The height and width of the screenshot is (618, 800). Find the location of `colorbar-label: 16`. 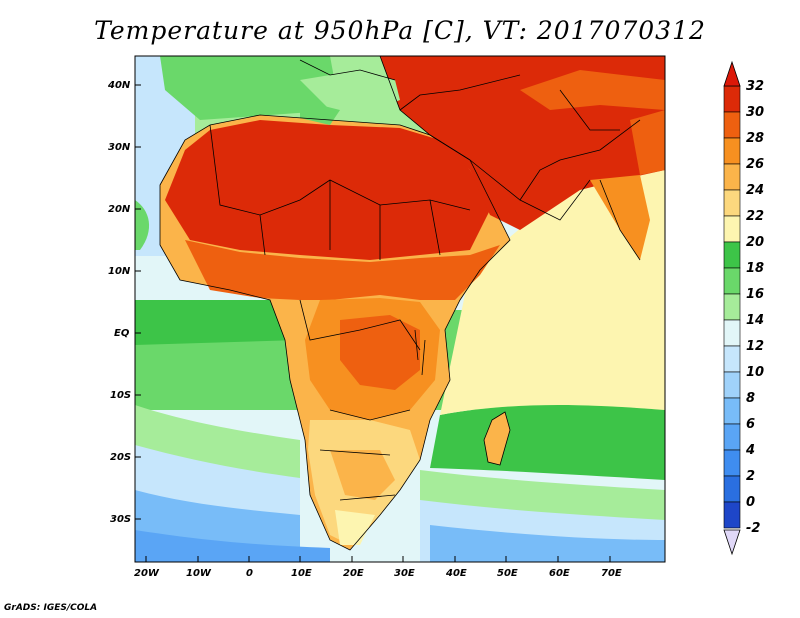

colorbar-label: 16 is located at coordinates (755, 294).